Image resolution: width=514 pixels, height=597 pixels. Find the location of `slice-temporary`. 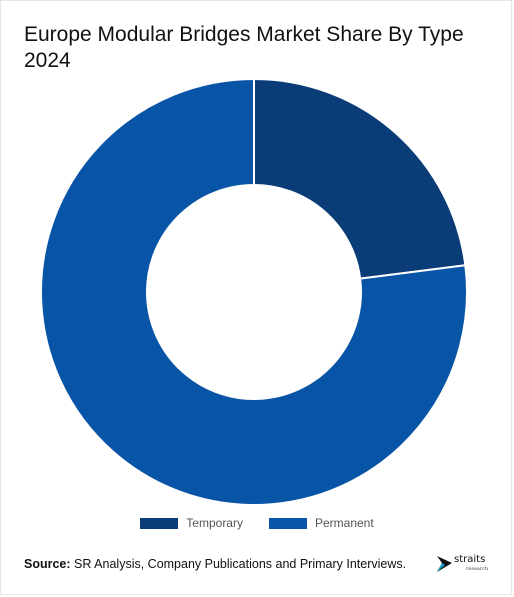

slice-temporary is located at coordinates (360, 178).